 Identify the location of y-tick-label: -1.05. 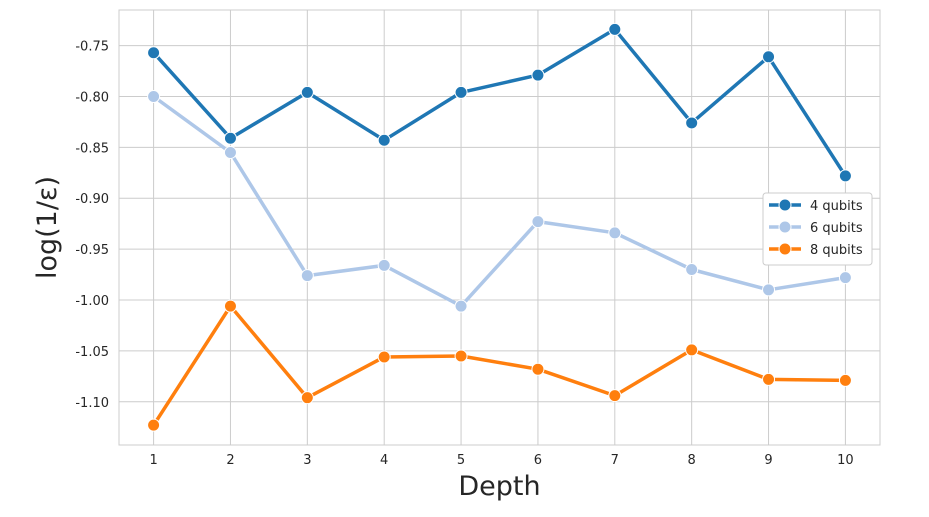
(92, 352).